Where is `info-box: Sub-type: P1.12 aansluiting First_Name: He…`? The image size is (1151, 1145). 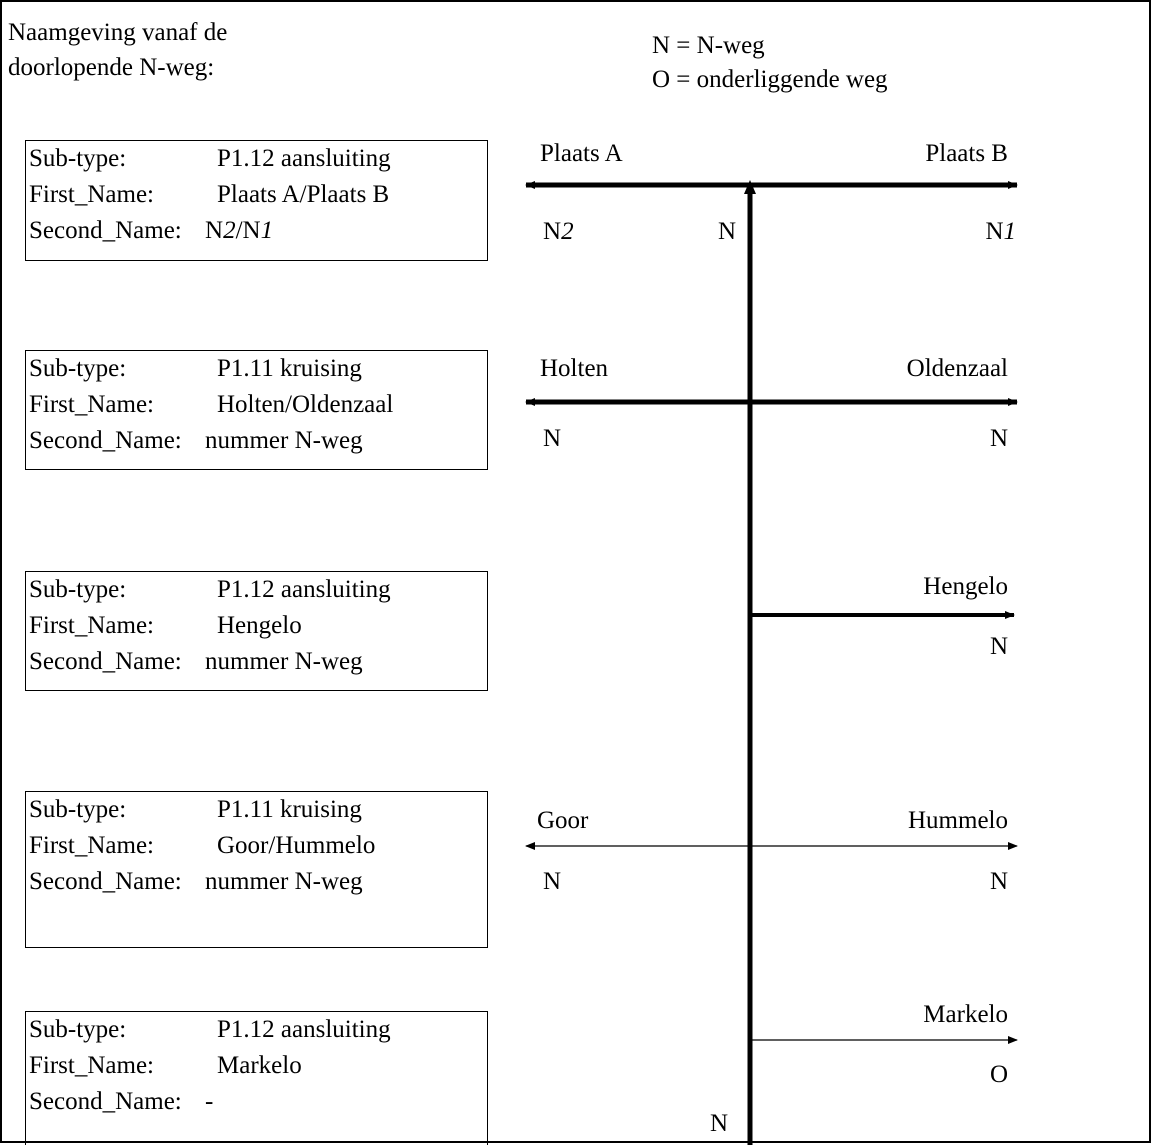
info-box: Sub-type: P1.12 aansluiting First_Name: He… is located at coordinates (256, 631).